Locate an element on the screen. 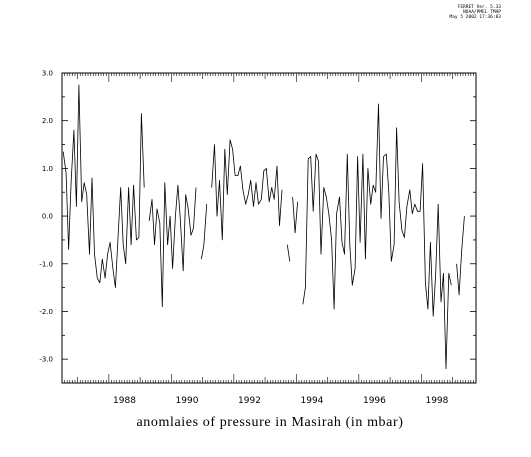 This screenshot has width=531, height=457. stamp-line-2: NOAA/PMEL TMAP is located at coordinates (482, 12).